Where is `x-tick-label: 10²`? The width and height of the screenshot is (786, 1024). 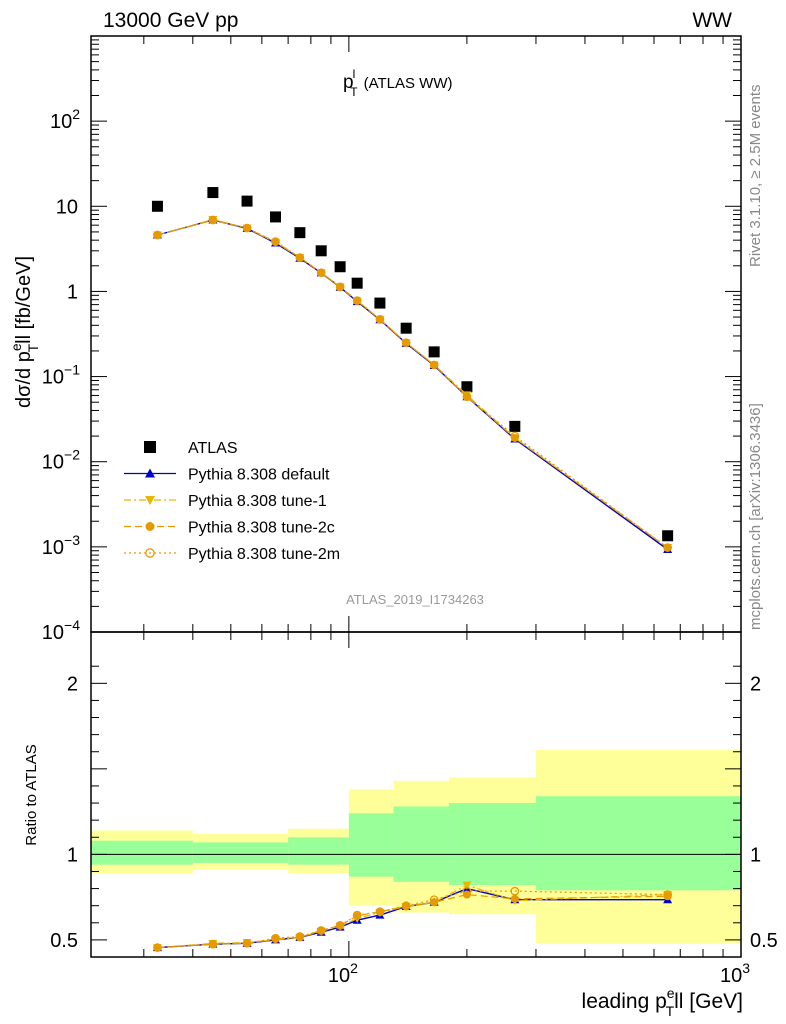 x-tick-label: 10² is located at coordinates (343, 973).